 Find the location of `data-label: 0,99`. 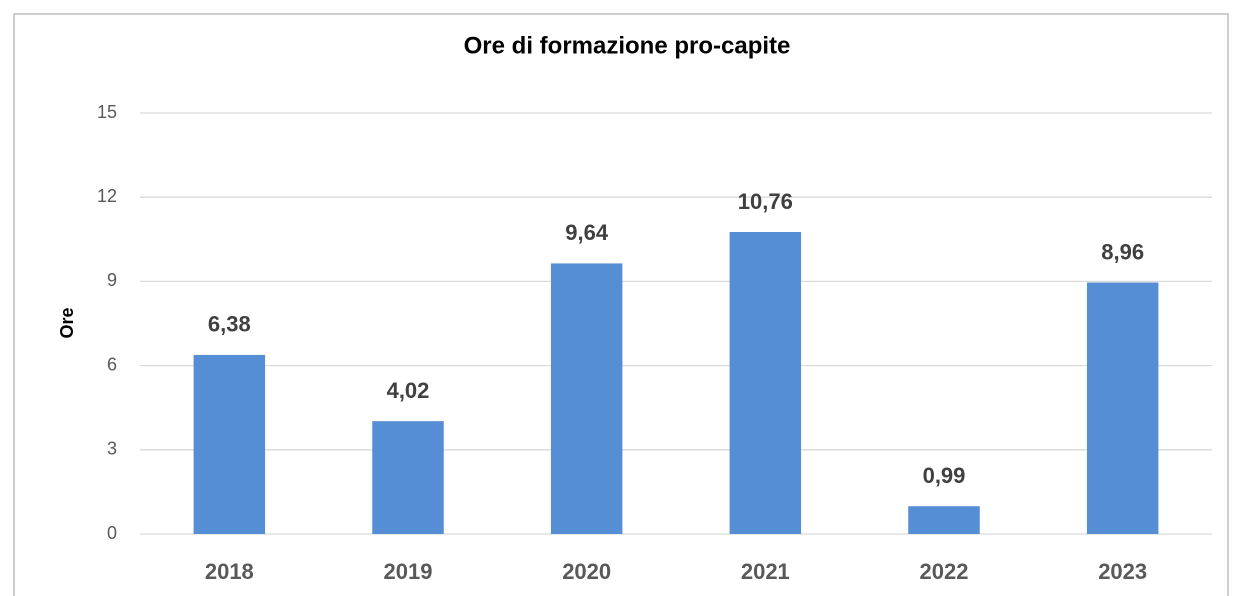

data-label: 0,99 is located at coordinates (944, 475).